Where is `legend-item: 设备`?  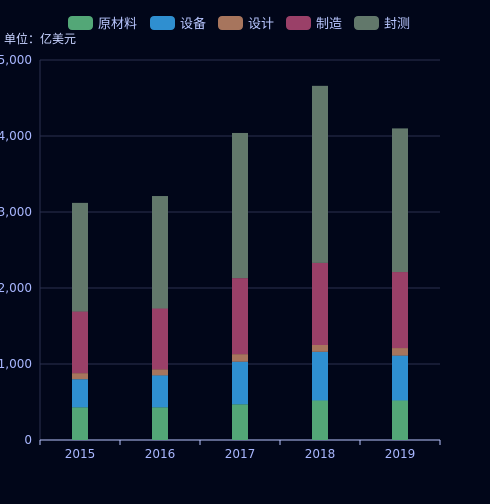
legend-item: 设备 is located at coordinates (178, 24).